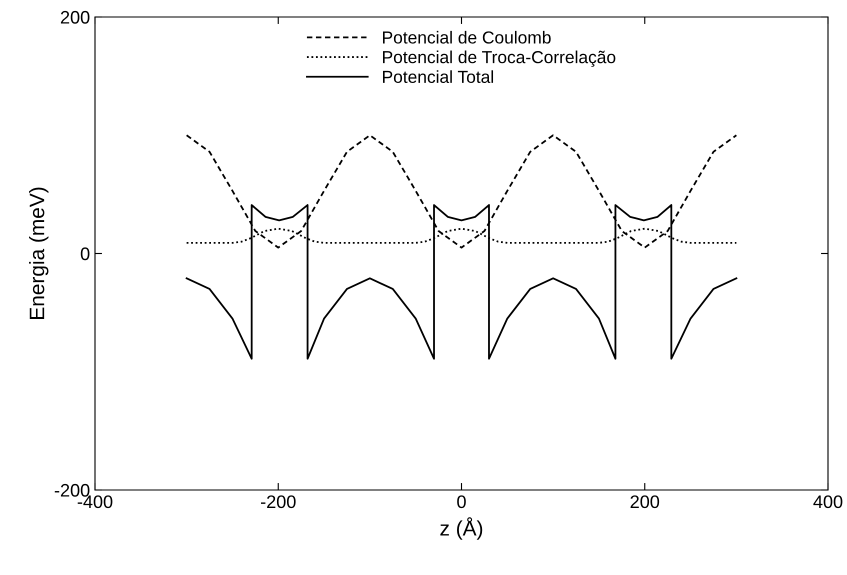 The width and height of the screenshot is (847, 575). What do you see at coordinates (467, 37) in the screenshot?
I see `legend-label: Potencial de Coulomb` at bounding box center [467, 37].